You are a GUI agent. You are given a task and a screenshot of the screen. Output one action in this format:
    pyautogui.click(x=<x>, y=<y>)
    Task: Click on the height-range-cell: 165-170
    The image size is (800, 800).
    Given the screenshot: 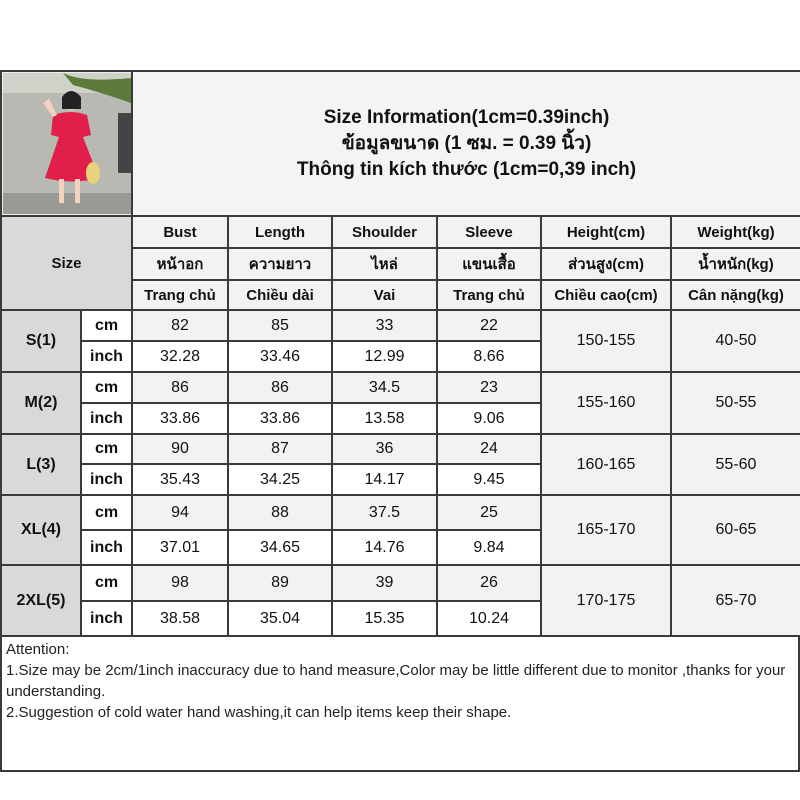 What is the action you would take?
    pyautogui.click(x=606, y=530)
    